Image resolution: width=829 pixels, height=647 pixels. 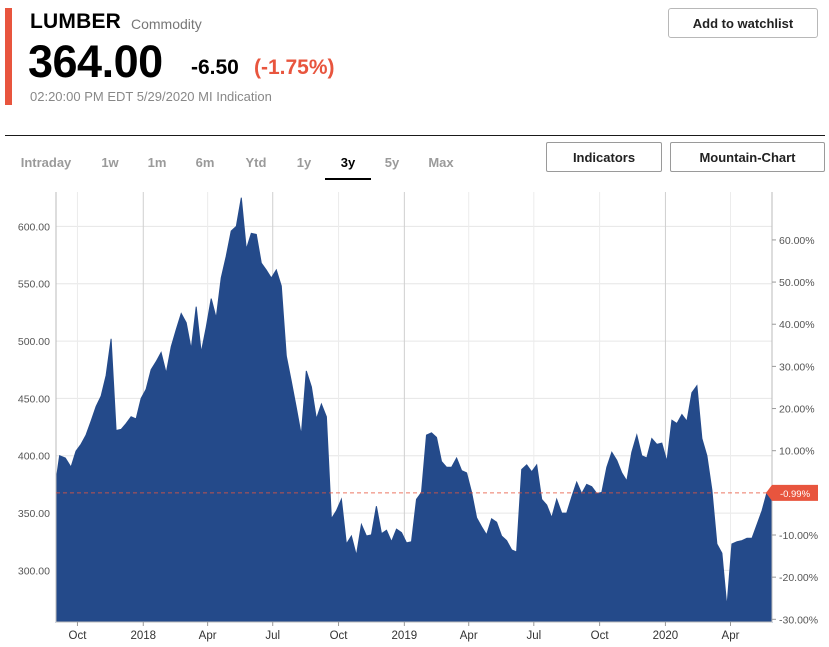 I want to click on price-change-percent: (-1.75%), so click(x=294, y=67).